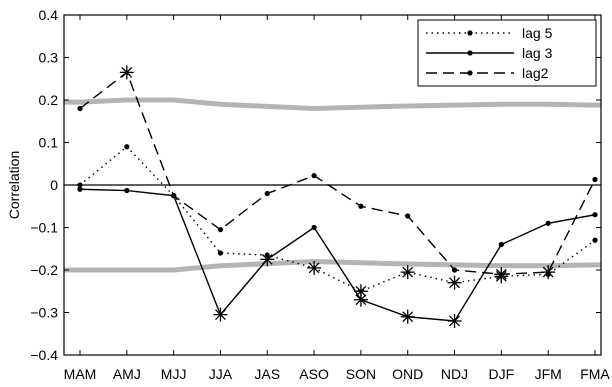 This screenshot has width=612, height=387. I want to click on legend-marker-lag5, so click(470, 33).